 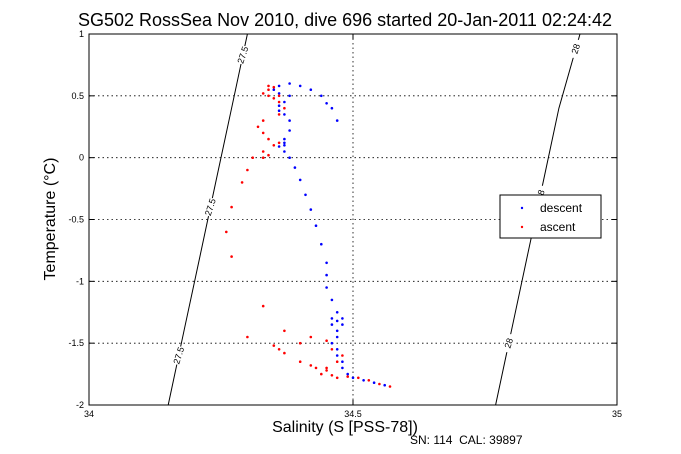 I want to click on isopycnal-line, so click(x=207, y=219).